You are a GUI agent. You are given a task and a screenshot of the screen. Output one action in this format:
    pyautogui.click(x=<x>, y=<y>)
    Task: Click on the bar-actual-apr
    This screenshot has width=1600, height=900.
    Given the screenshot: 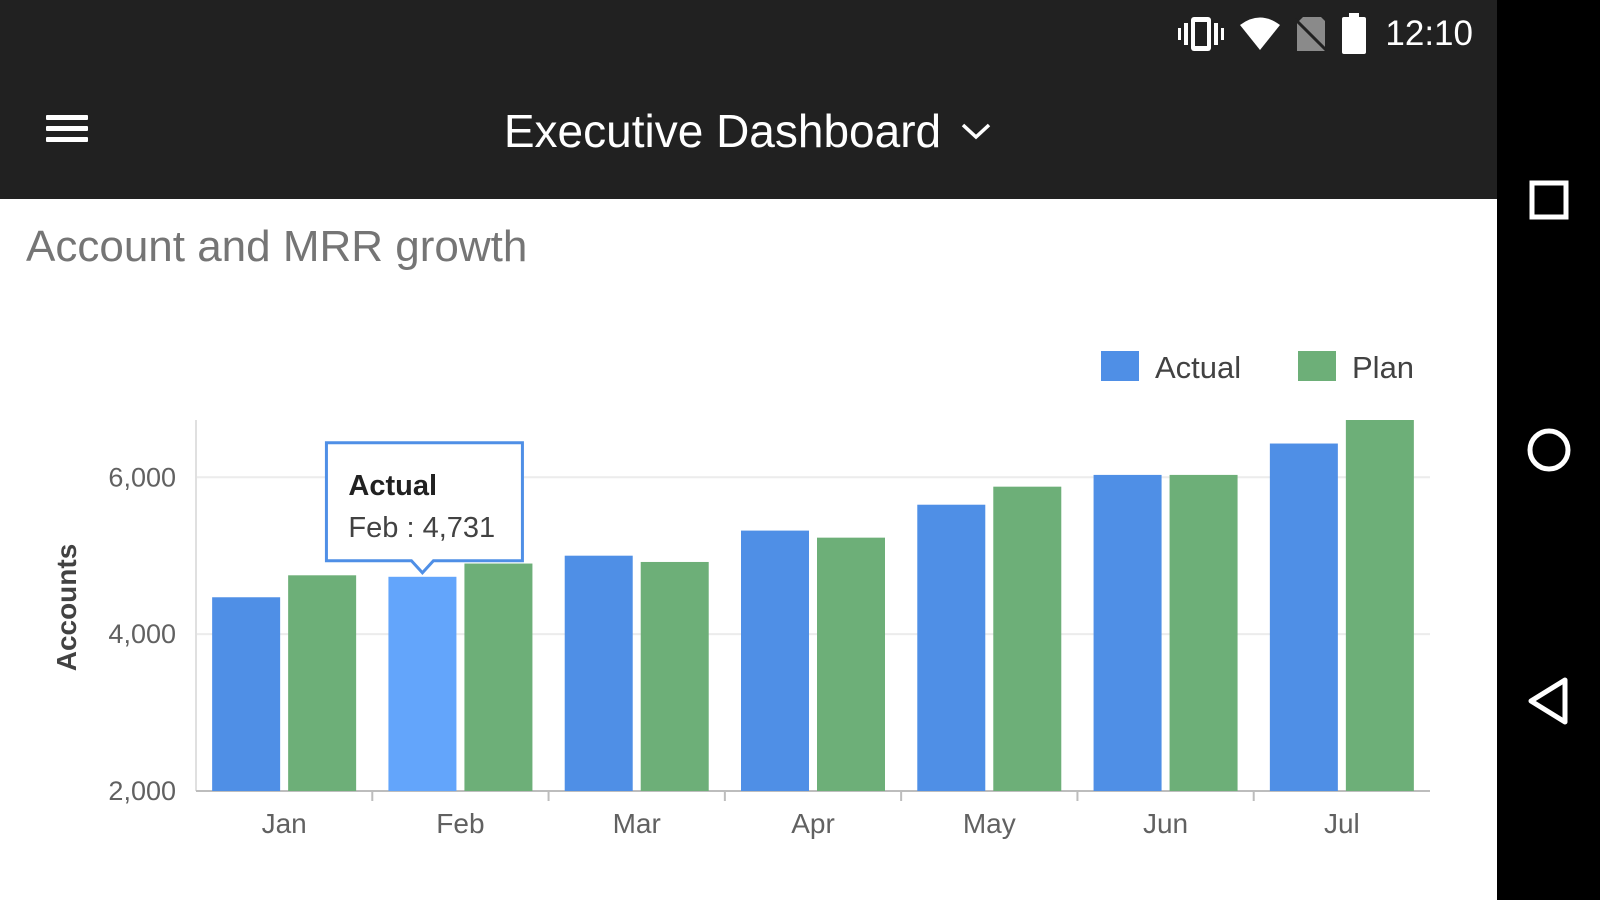 What is the action you would take?
    pyautogui.click(x=775, y=660)
    